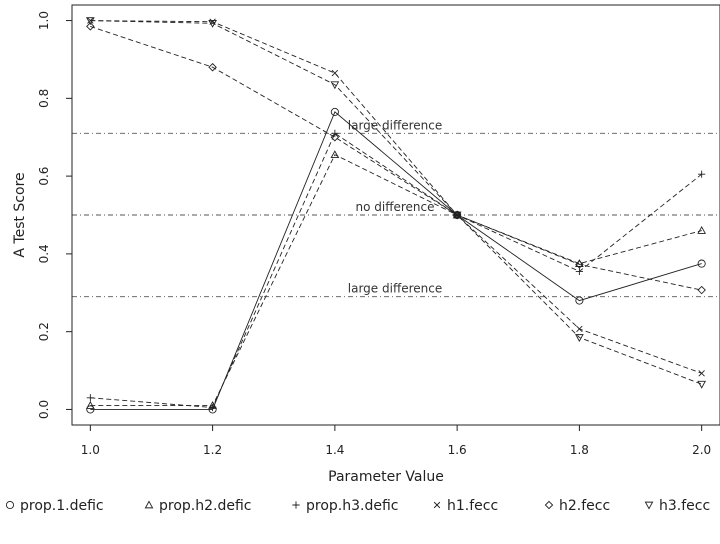 The height and width of the screenshot is (544, 720). What do you see at coordinates (90, 26) in the screenshot?
I see `point-h2.fecc-0` at bounding box center [90, 26].